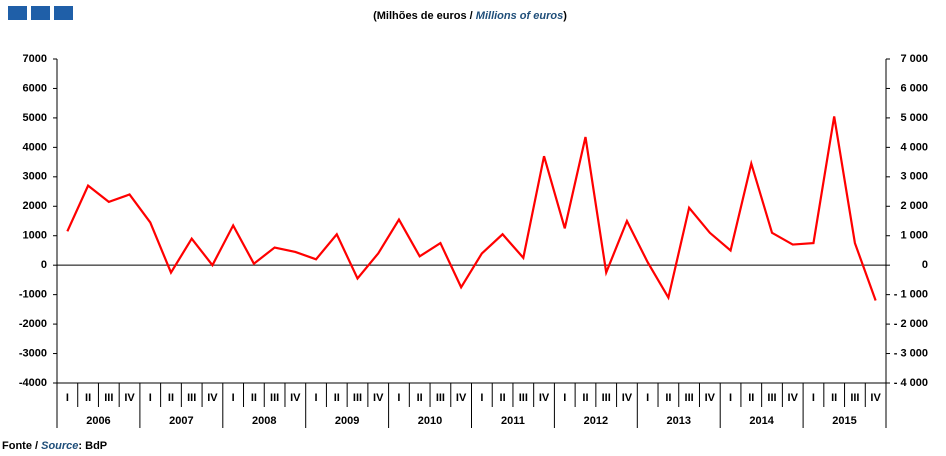 The height and width of the screenshot is (456, 946). What do you see at coordinates (914, 177) in the screenshot?
I see `y2-tick-label: 3 000` at bounding box center [914, 177].